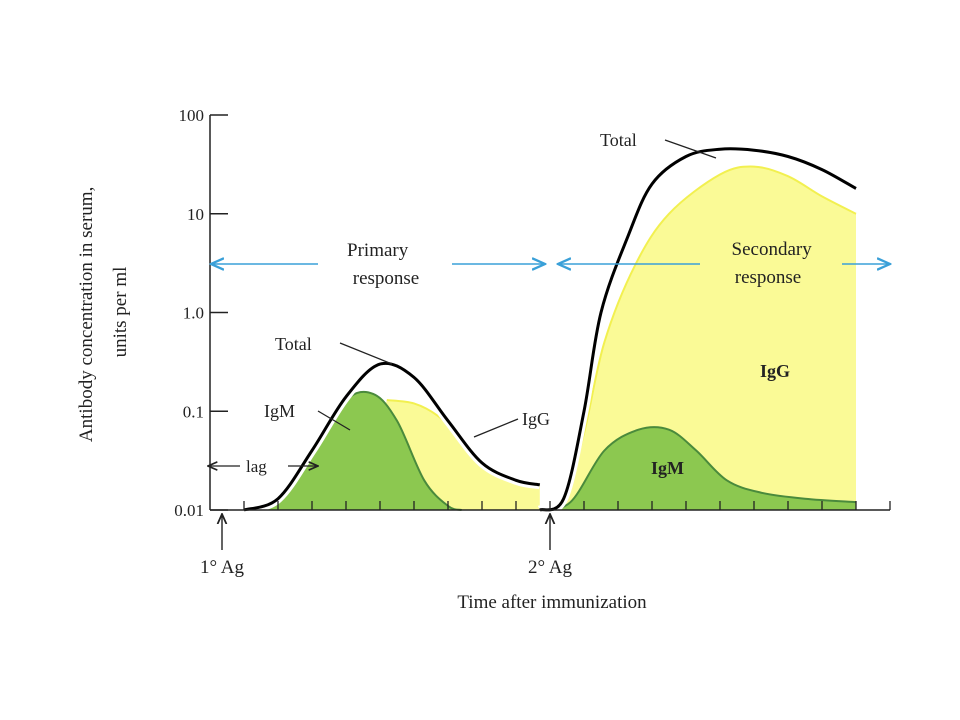 The height and width of the screenshot is (720, 960). What do you see at coordinates (774, 263) in the screenshot?
I see `secondary-response-label: Secondary response` at bounding box center [774, 263].